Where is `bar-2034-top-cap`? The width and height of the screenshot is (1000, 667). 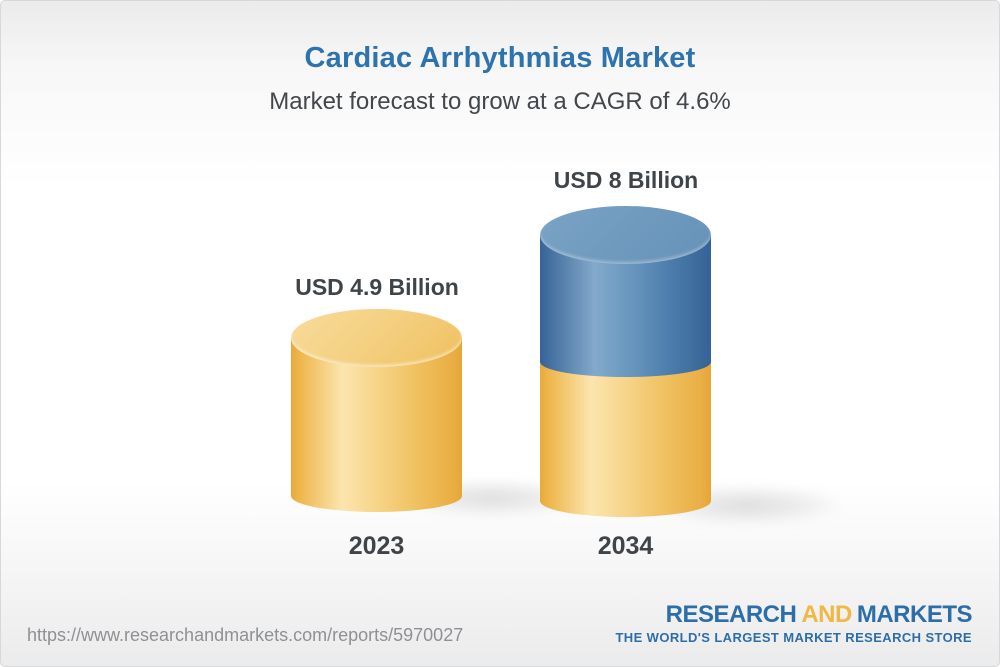
bar-2034-top-cap is located at coordinates (625, 235).